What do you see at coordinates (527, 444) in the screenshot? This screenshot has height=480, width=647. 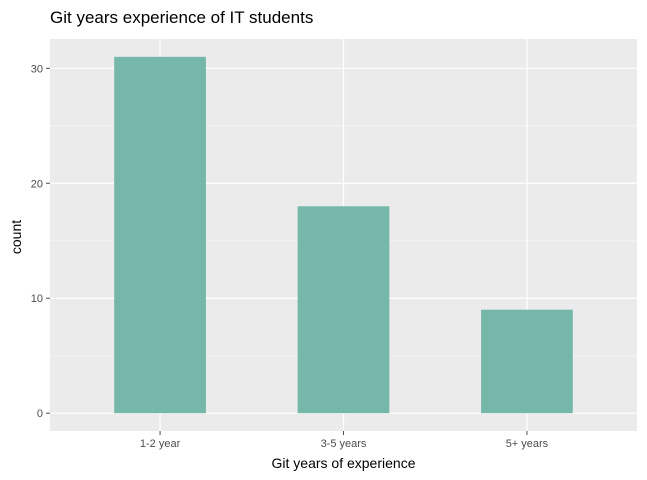 I see `x-tick-label: 5+ years` at bounding box center [527, 444].